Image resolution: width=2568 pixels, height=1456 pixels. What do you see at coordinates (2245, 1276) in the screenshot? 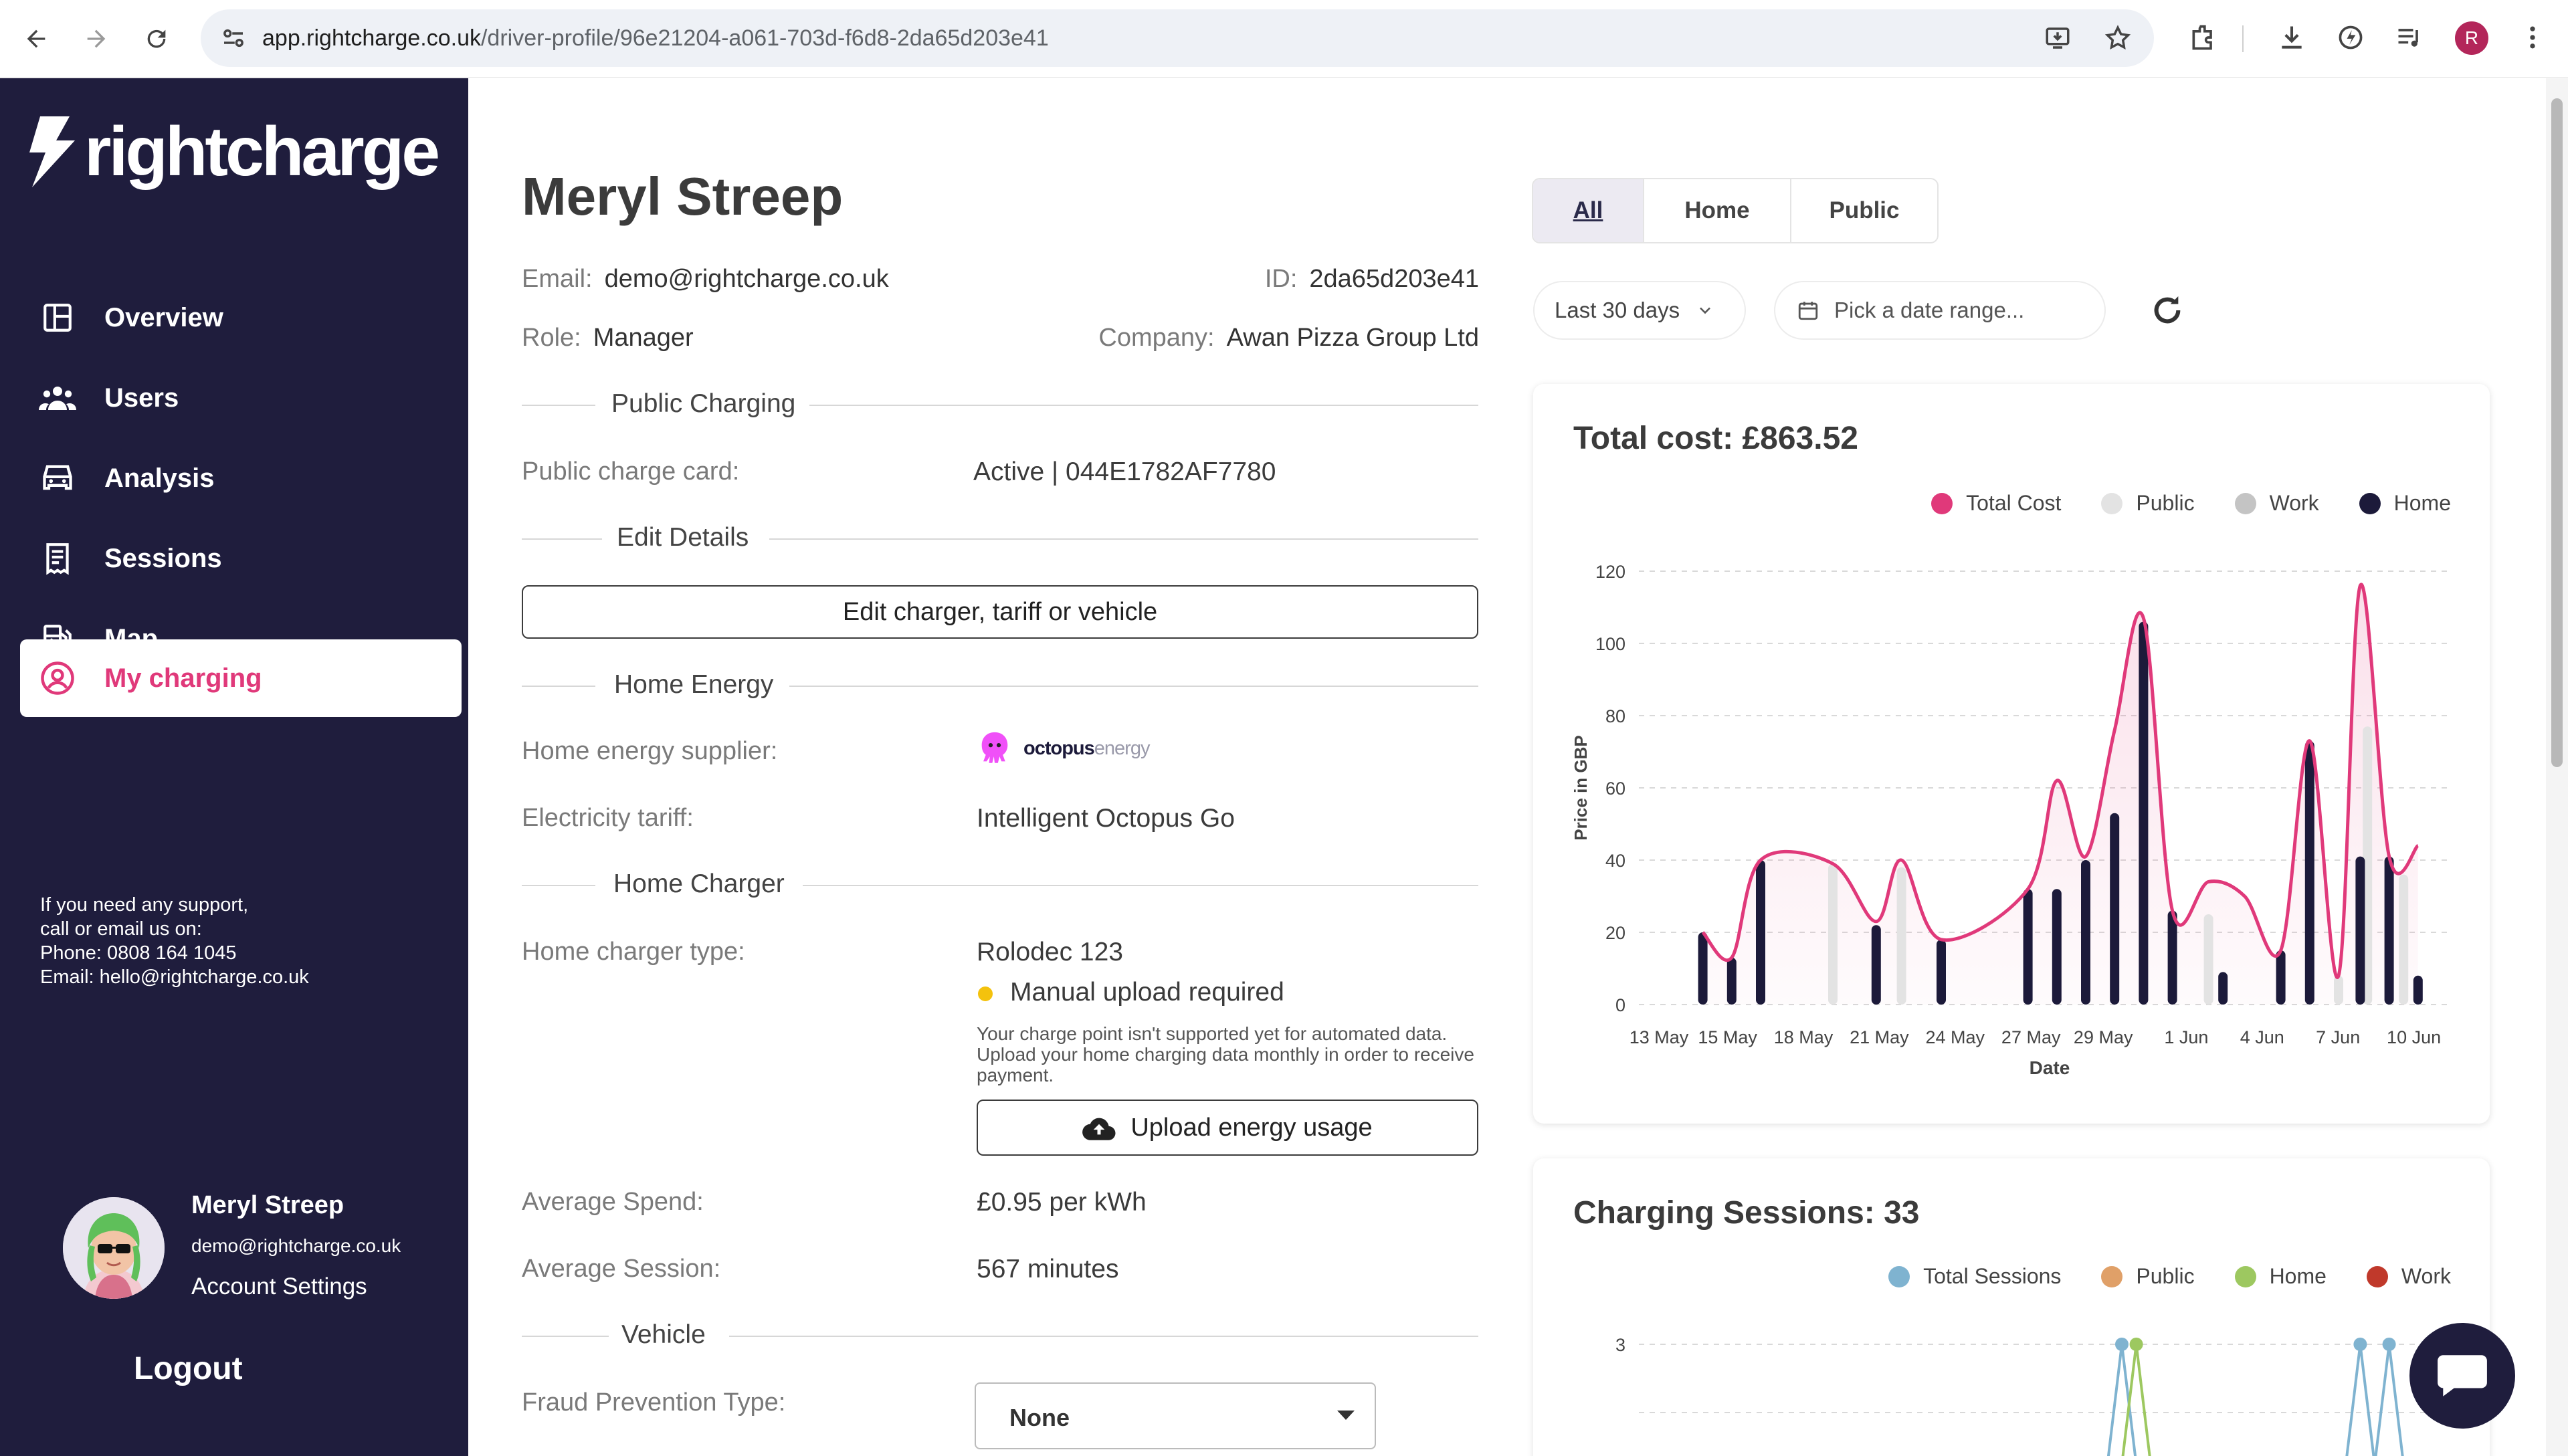
I see `legend-dot` at bounding box center [2245, 1276].